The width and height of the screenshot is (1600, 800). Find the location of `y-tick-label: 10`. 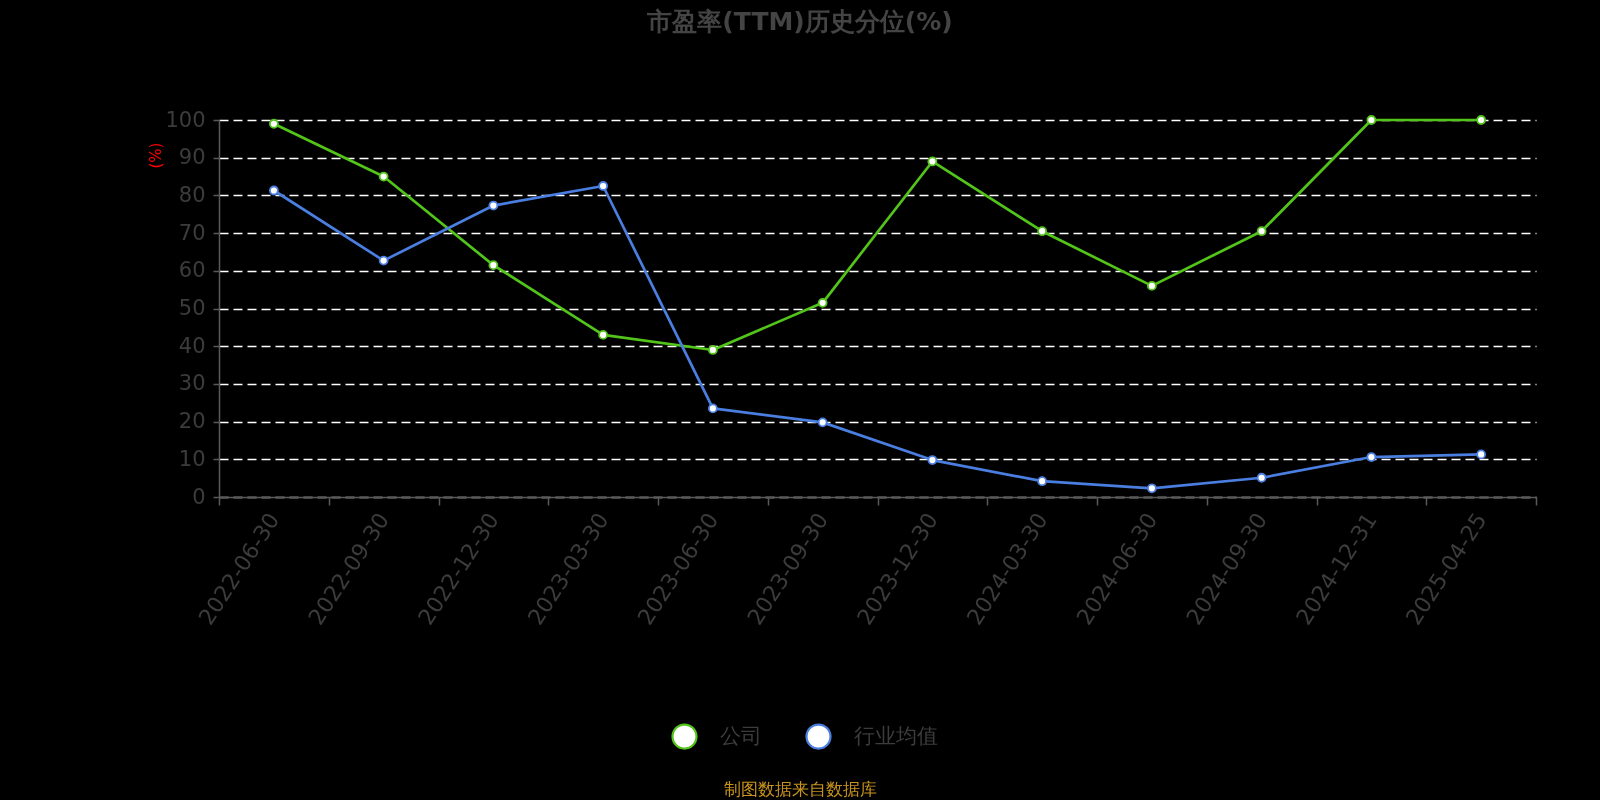

y-tick-label: 10 is located at coordinates (192, 458).